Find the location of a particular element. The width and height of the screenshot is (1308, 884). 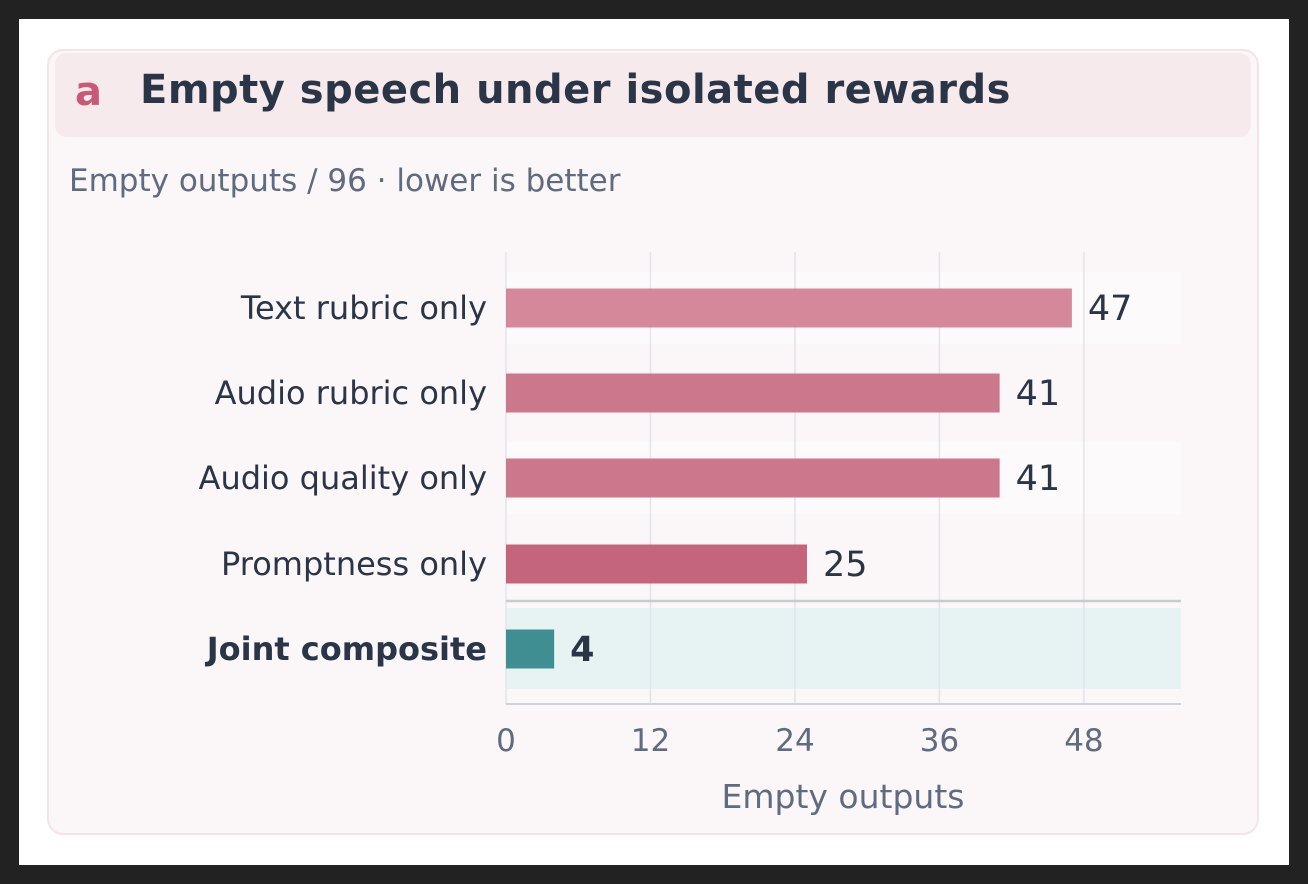

x-tick-label: 0 is located at coordinates (506, 741).